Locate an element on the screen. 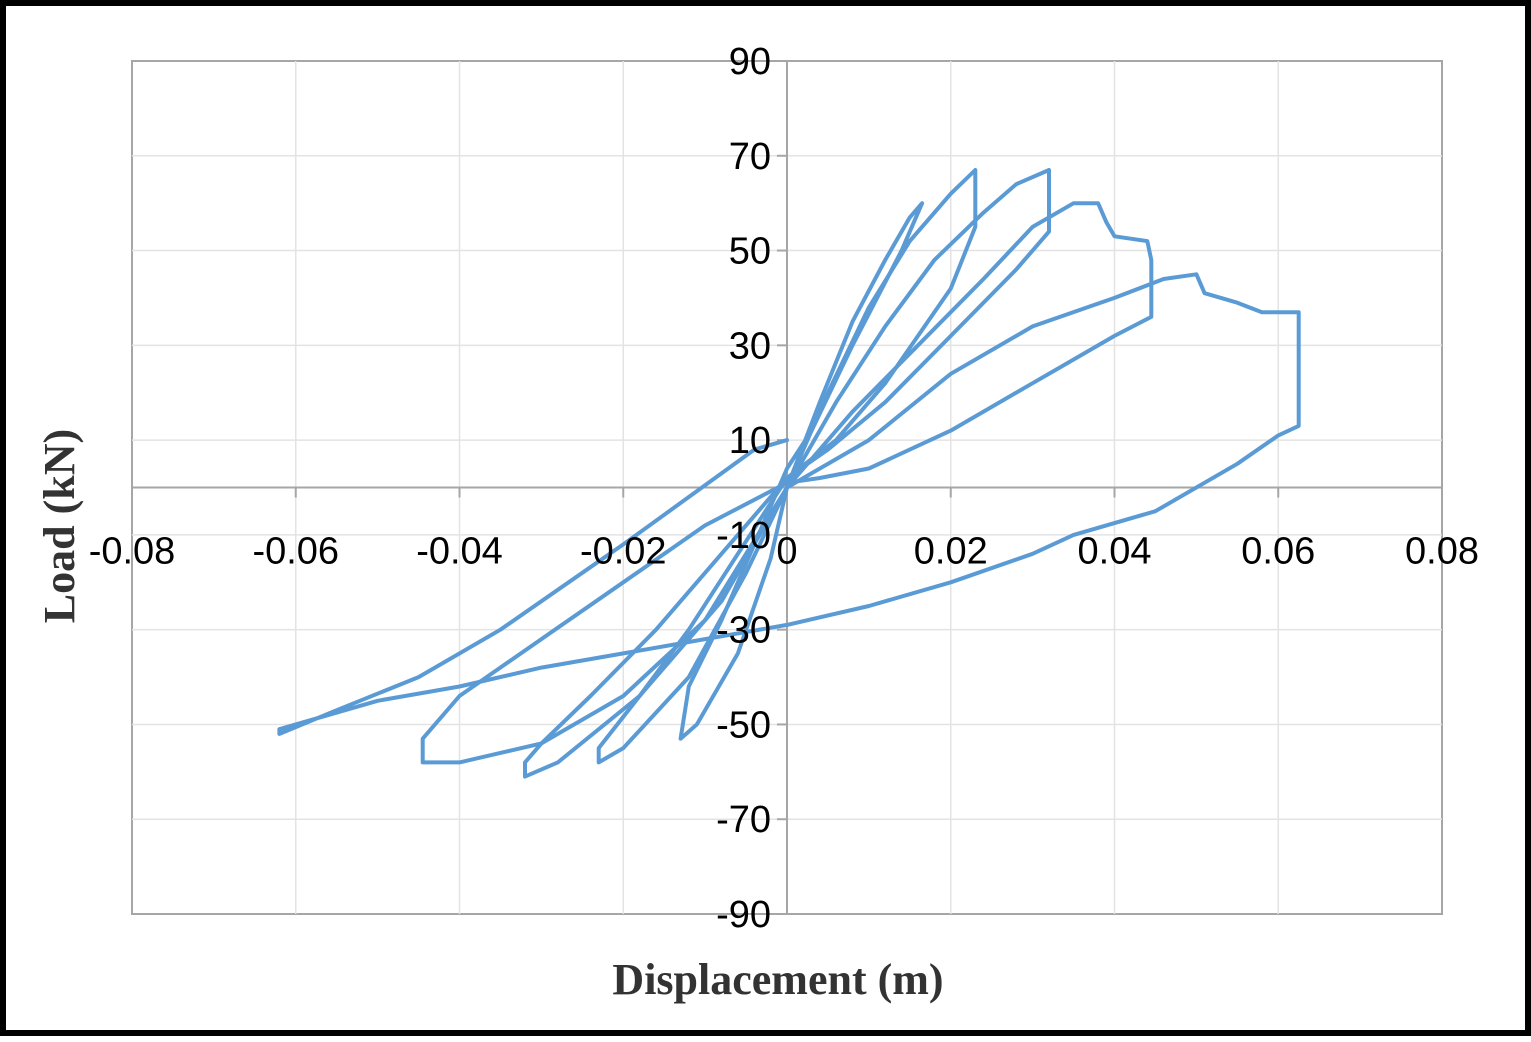  x-tick-label: 0.04 is located at coordinates (1115, 552).